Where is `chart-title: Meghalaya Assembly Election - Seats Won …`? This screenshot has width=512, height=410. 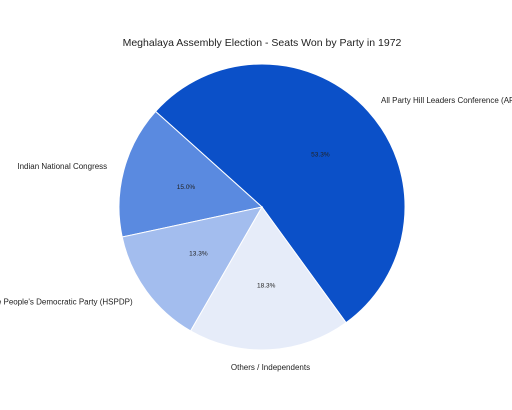
chart-title: Meghalaya Assembly Election - Seats Won … is located at coordinates (262, 43).